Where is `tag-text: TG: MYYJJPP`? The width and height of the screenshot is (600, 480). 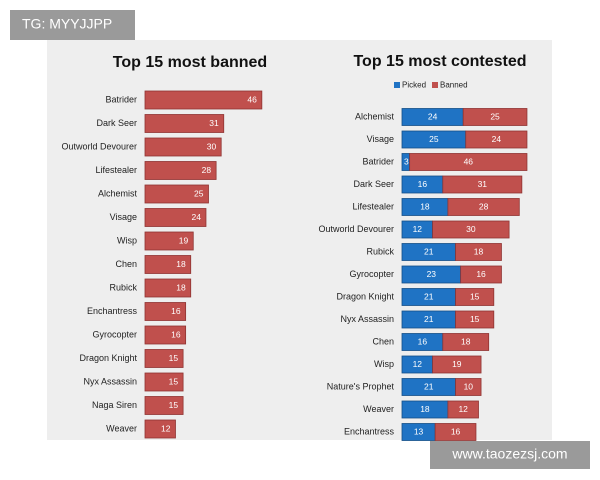 tag-text: TG: MYYJJPP is located at coordinates (67, 24).